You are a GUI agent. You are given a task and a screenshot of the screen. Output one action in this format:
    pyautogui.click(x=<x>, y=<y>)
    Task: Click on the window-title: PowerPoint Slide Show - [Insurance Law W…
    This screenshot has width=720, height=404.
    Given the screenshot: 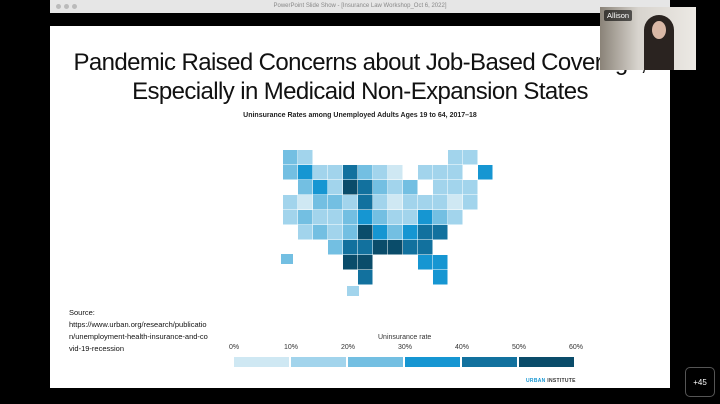 What is the action you would take?
    pyautogui.click(x=360, y=6)
    